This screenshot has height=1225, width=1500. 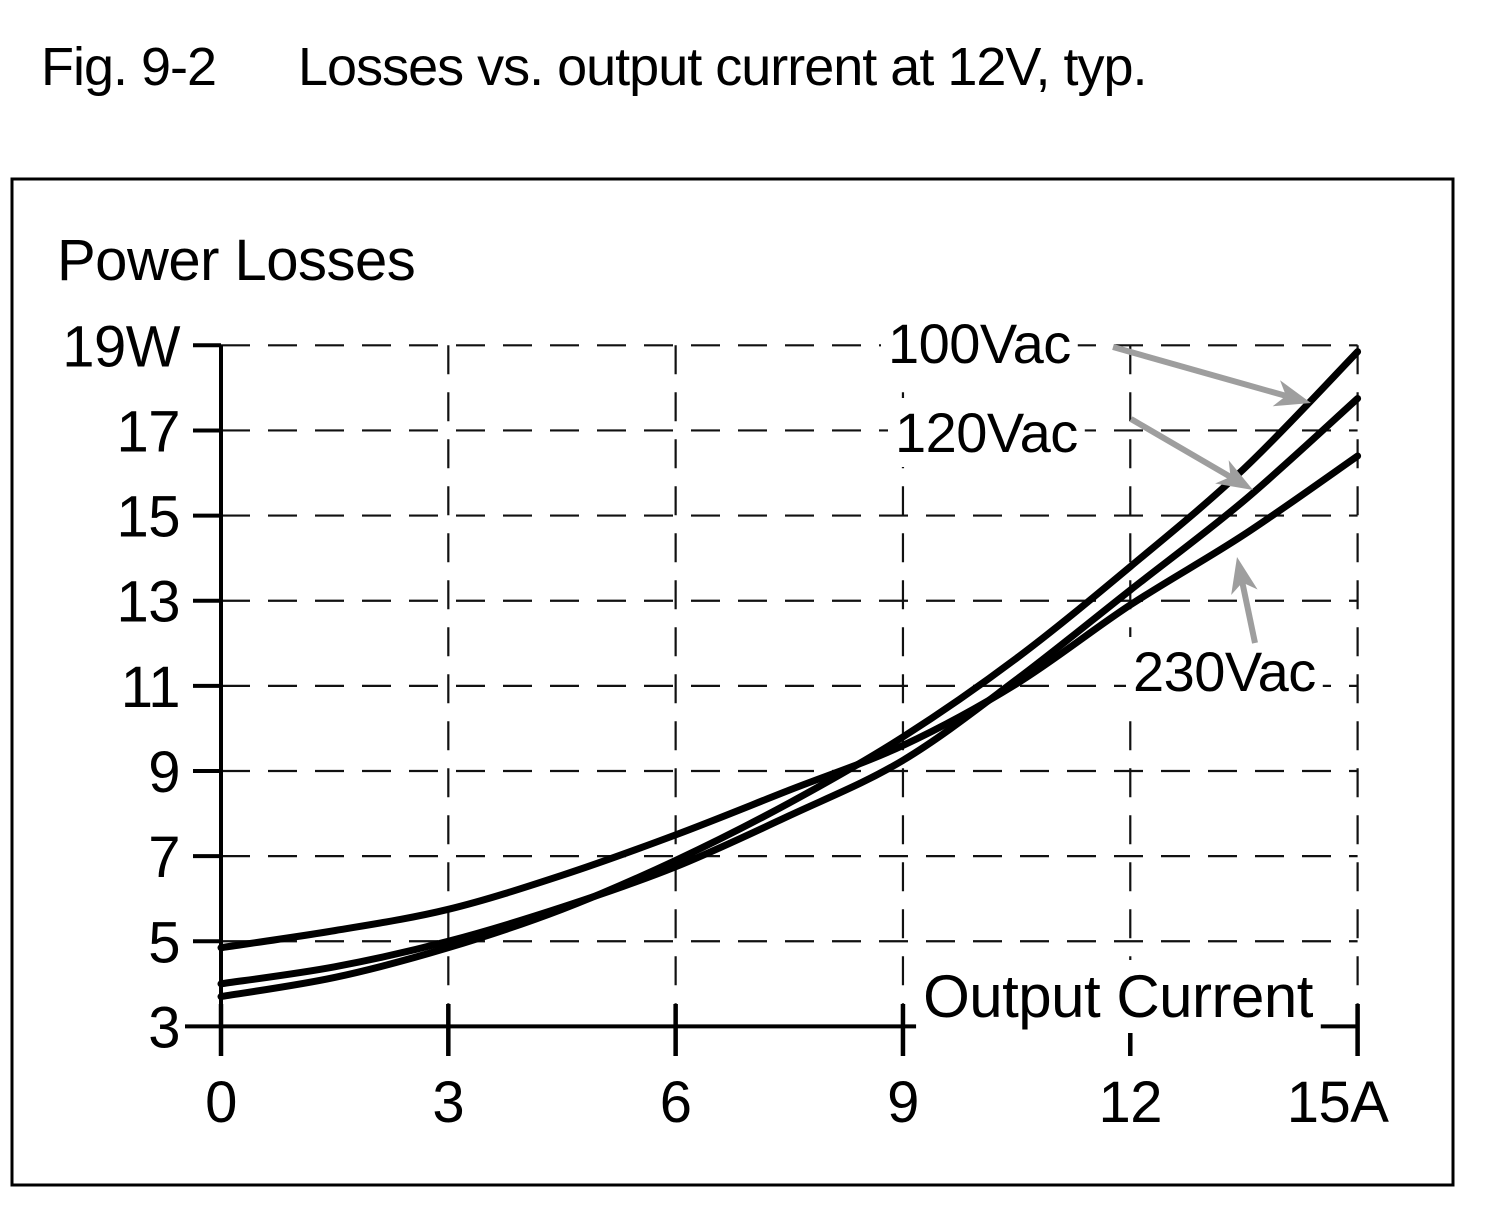 What do you see at coordinates (236, 260) in the screenshot?
I see `y-axis-title: Power Losses` at bounding box center [236, 260].